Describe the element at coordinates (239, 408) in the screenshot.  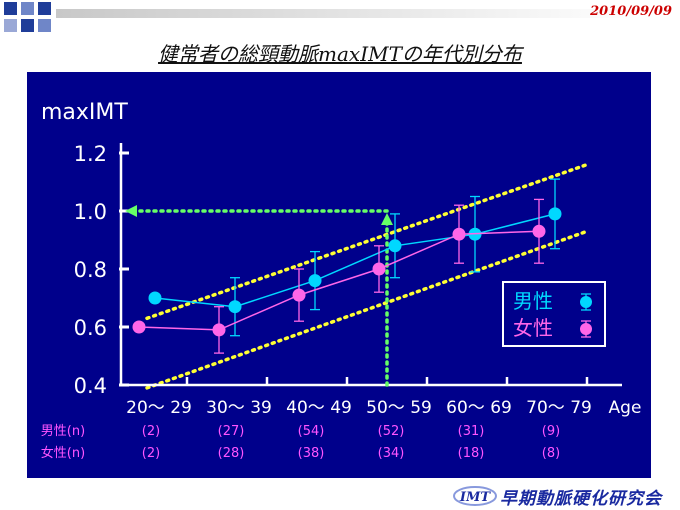
I see `x-tick-label: 30～ 39` at that location.